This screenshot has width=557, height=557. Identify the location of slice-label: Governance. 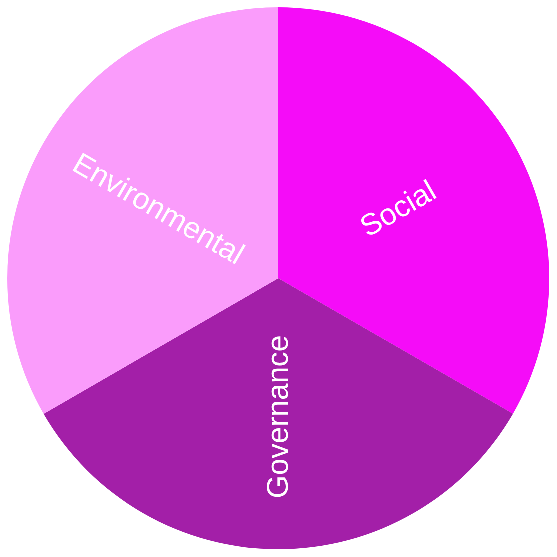
(279, 417).